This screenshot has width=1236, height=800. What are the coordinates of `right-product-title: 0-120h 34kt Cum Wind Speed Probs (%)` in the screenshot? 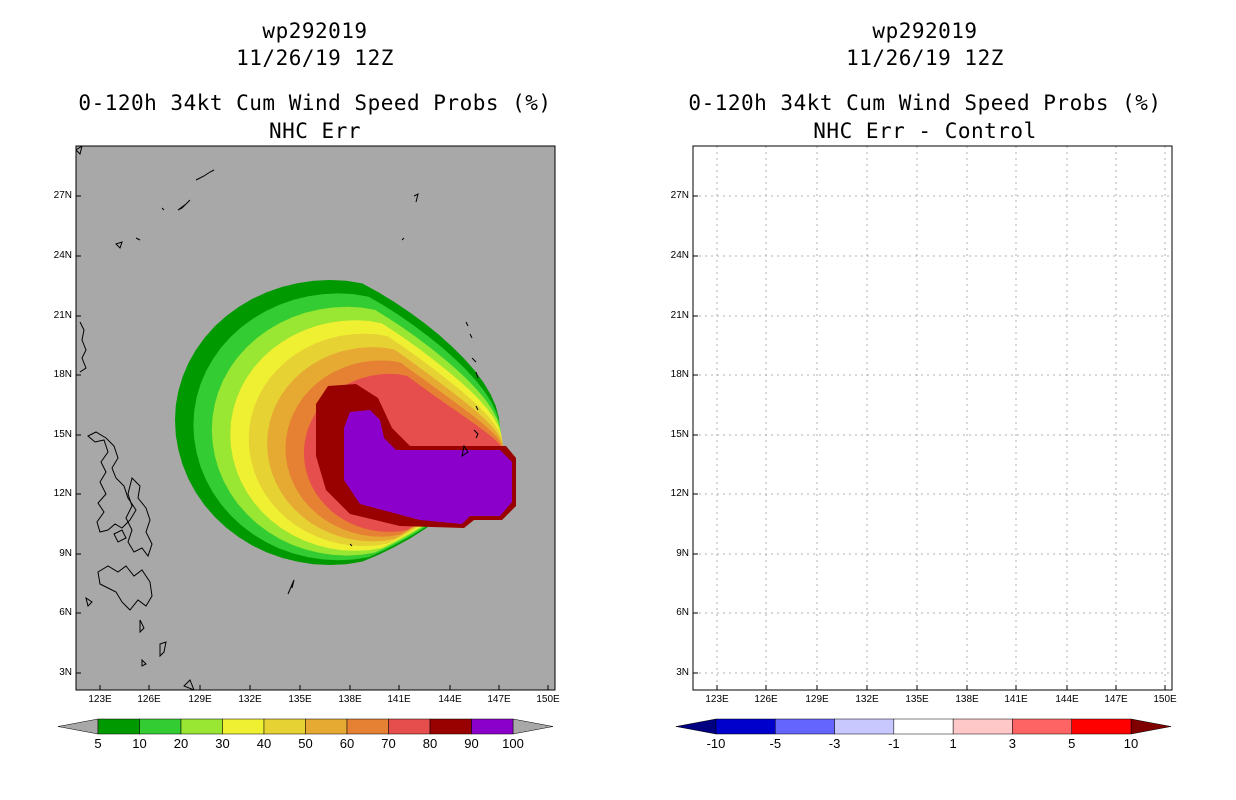 It's located at (925, 103).